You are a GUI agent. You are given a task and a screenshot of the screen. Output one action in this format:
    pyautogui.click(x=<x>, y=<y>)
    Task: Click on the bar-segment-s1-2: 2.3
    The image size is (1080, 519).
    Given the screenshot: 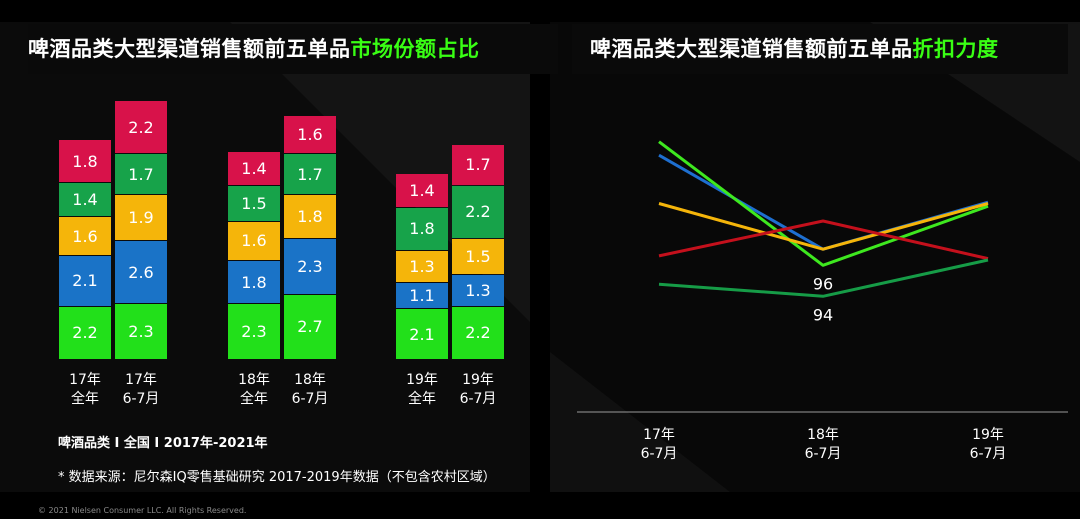 What is the action you would take?
    pyautogui.click(x=254, y=331)
    